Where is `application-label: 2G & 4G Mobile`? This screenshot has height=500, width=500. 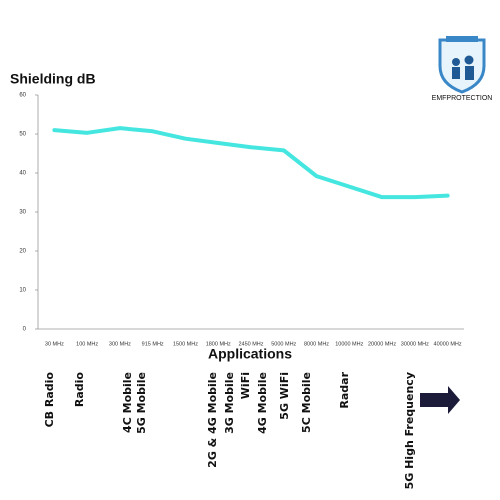 application-label: 2G & 4G Mobile is located at coordinates (212, 420).